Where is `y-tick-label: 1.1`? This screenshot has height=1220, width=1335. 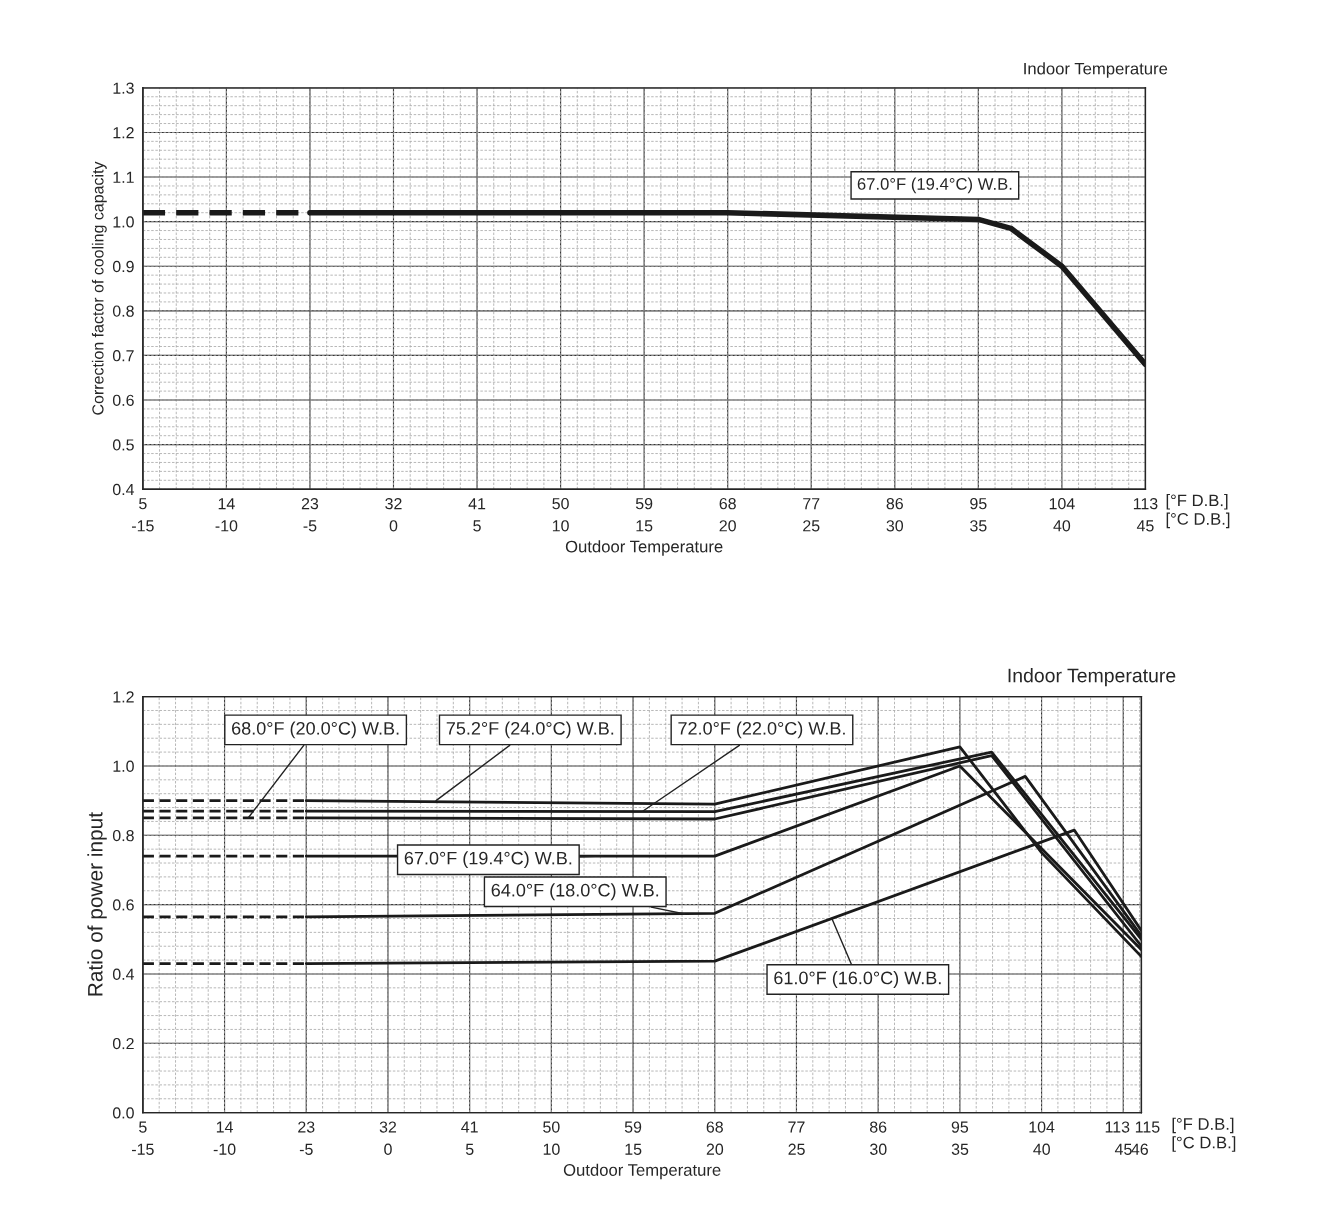
y-tick-label: 1.1 is located at coordinates (123, 177).